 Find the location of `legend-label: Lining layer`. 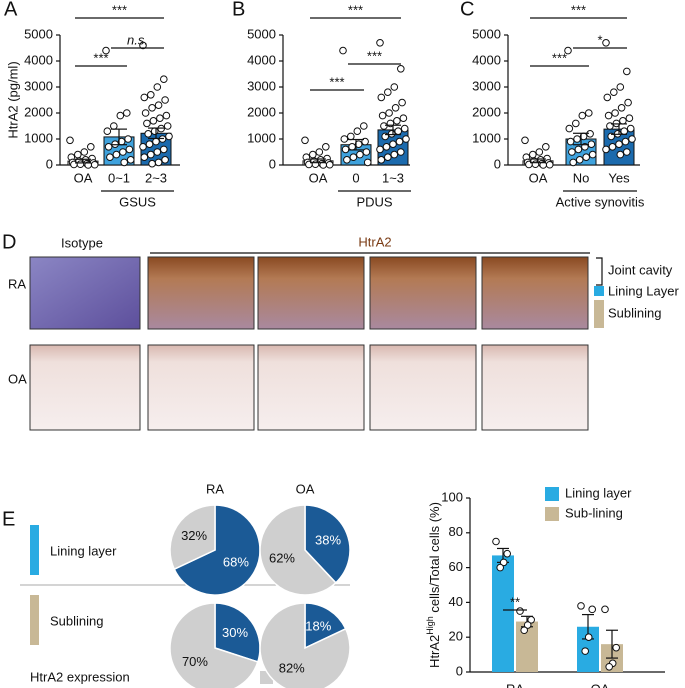

legend-label: Lining layer is located at coordinates (598, 492).